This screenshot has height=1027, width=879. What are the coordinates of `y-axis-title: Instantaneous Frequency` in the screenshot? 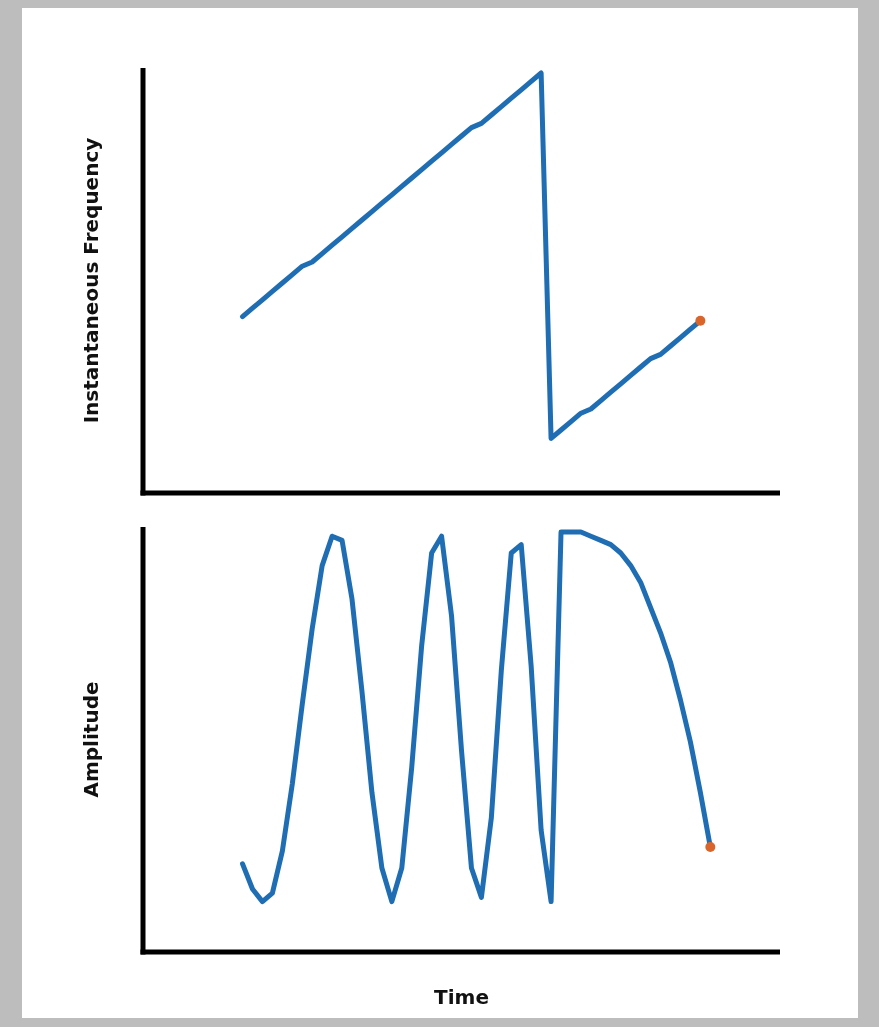 It's located at (91, 280).